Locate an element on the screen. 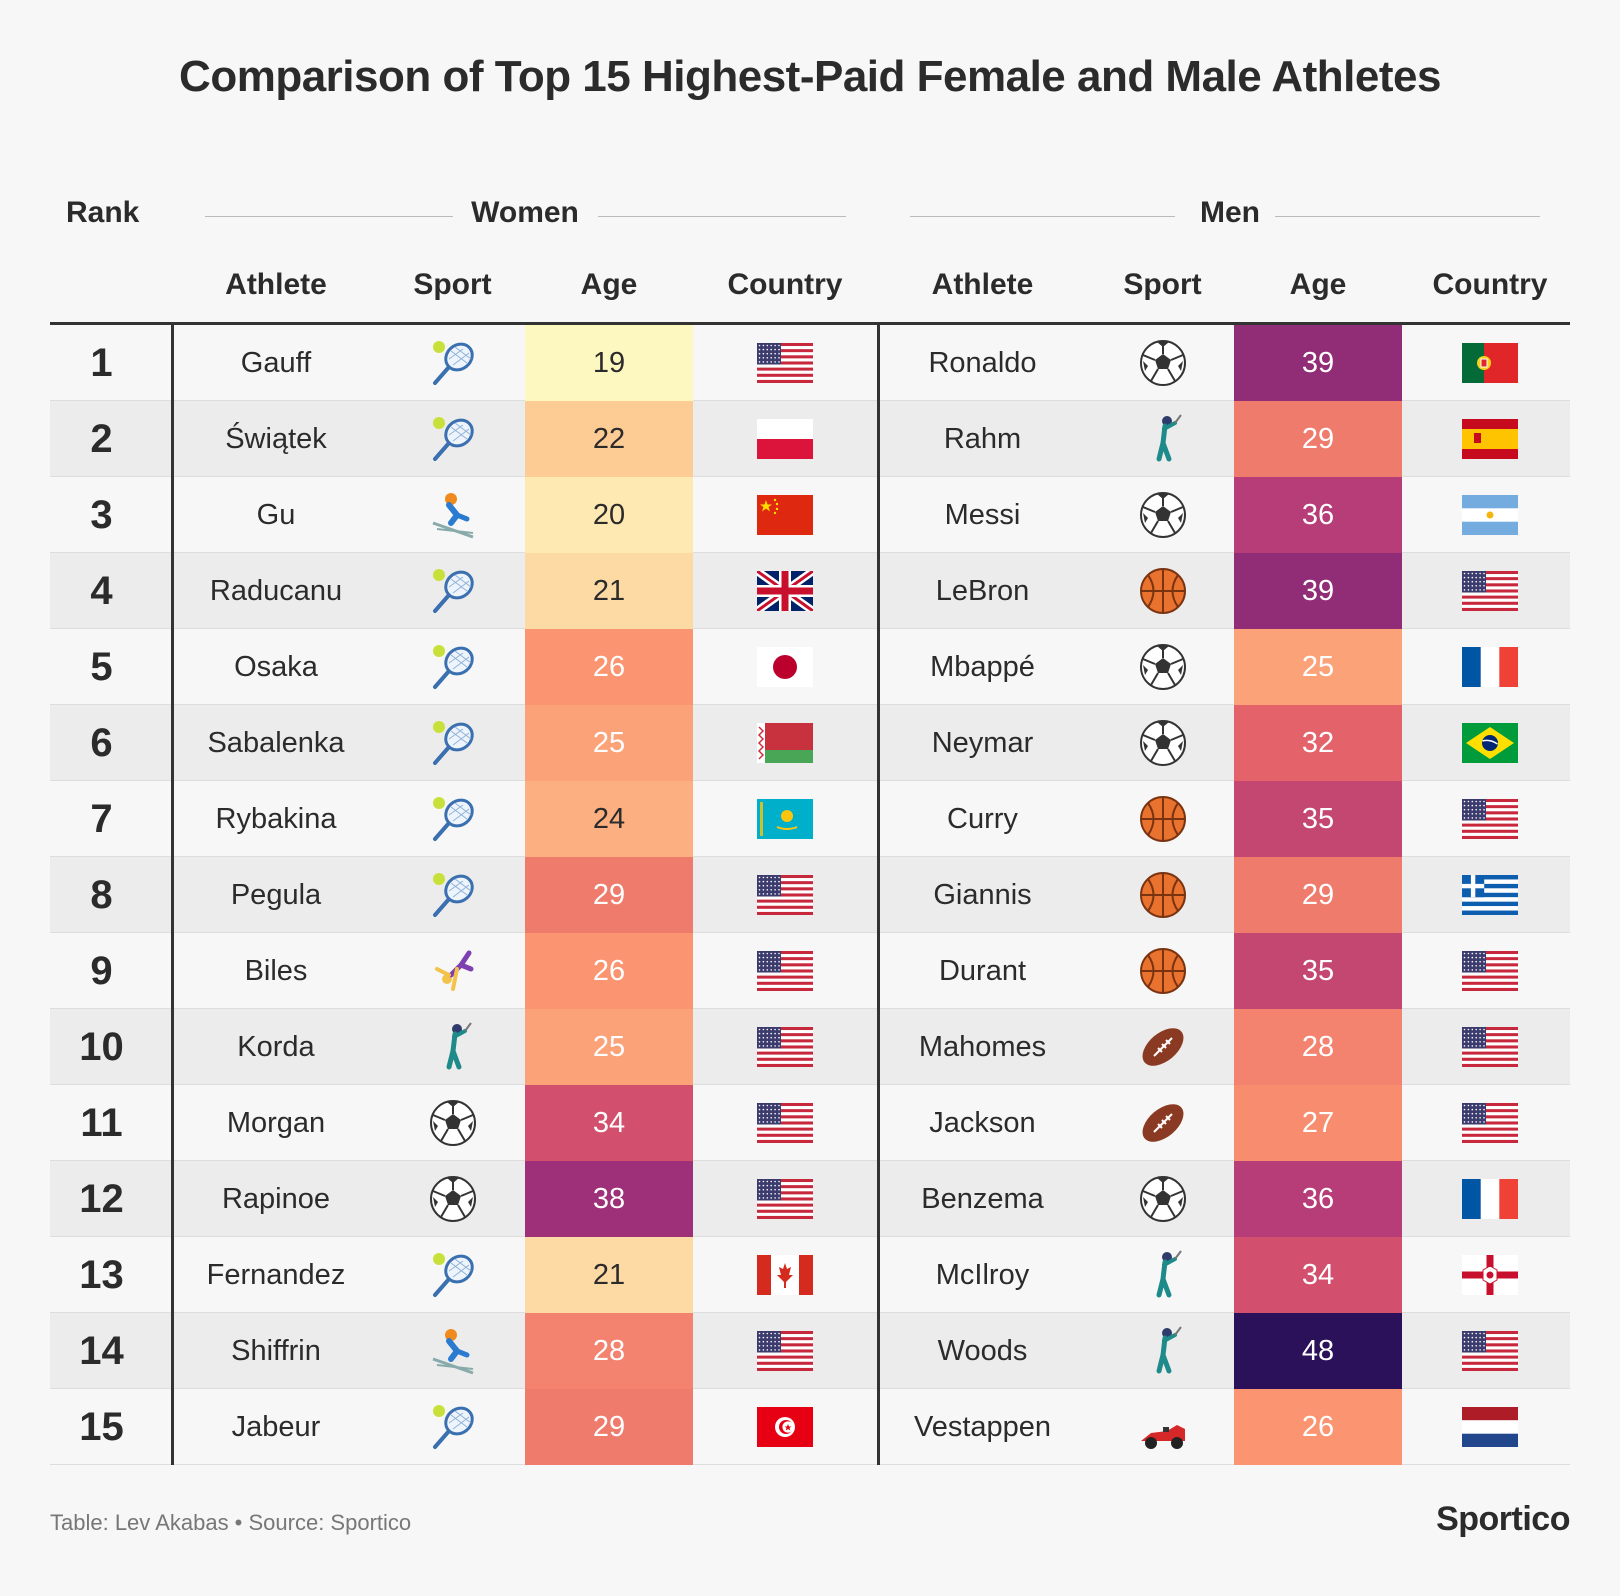  table-row: 11 Morgan 34 Jackson 27 is located at coordinates (810, 1123).